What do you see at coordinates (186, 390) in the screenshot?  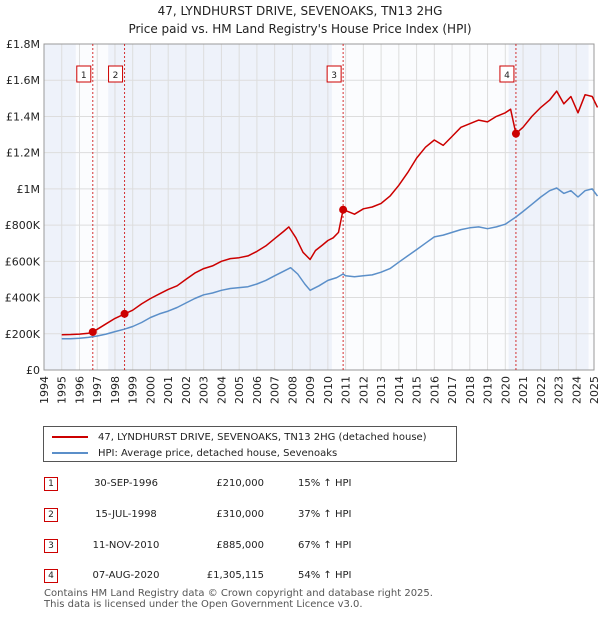 I see `x-tick-label: 2002` at bounding box center [186, 390].